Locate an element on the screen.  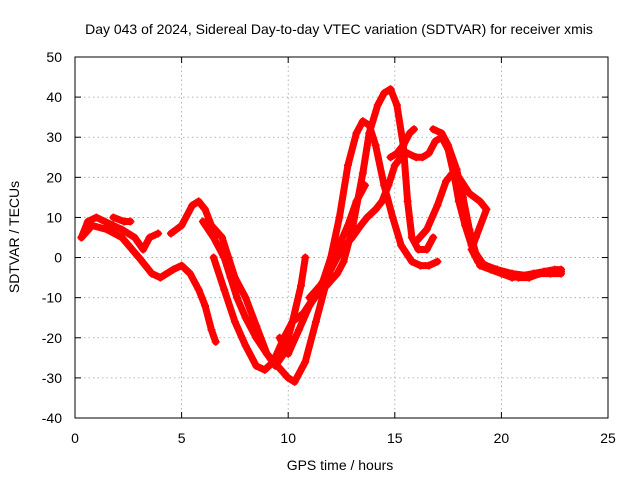
y-tick-label: 50 is located at coordinates (54, 57).